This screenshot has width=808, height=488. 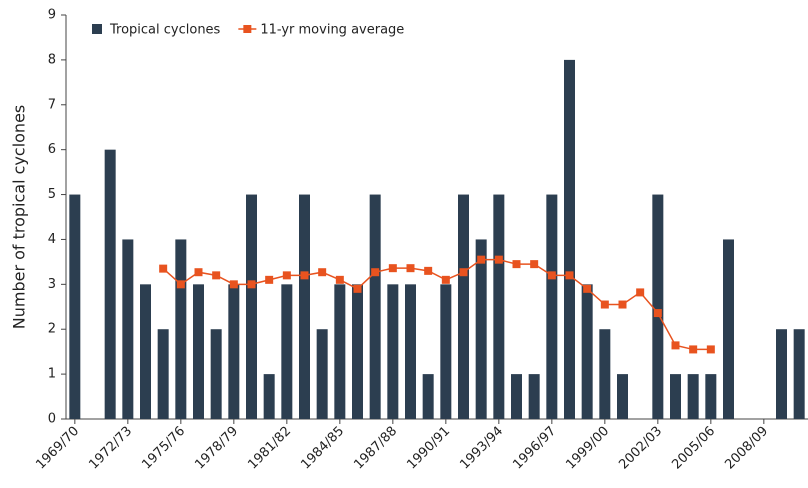 I want to click on x-tick-label: 1993/94, so click(x=481, y=448).